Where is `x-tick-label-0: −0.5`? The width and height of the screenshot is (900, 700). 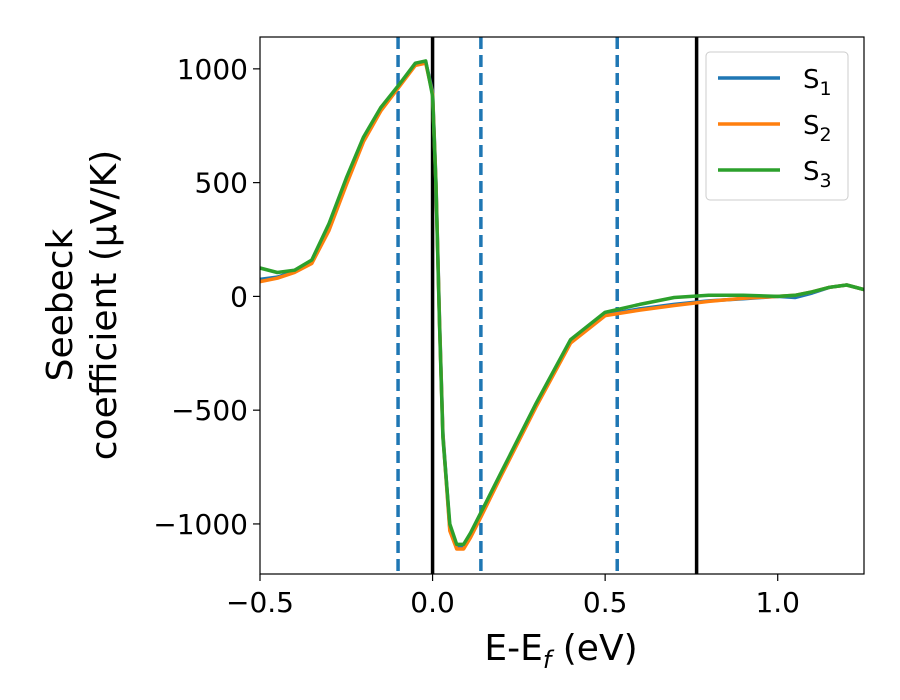
x-tick-label-0: −0.5 is located at coordinates (260, 602).